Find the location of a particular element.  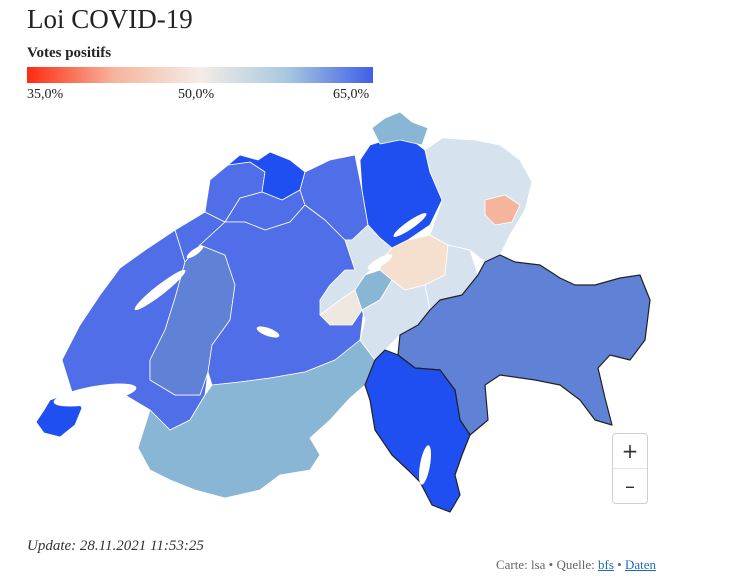

lake-neuchatel is located at coordinates (160, 290).